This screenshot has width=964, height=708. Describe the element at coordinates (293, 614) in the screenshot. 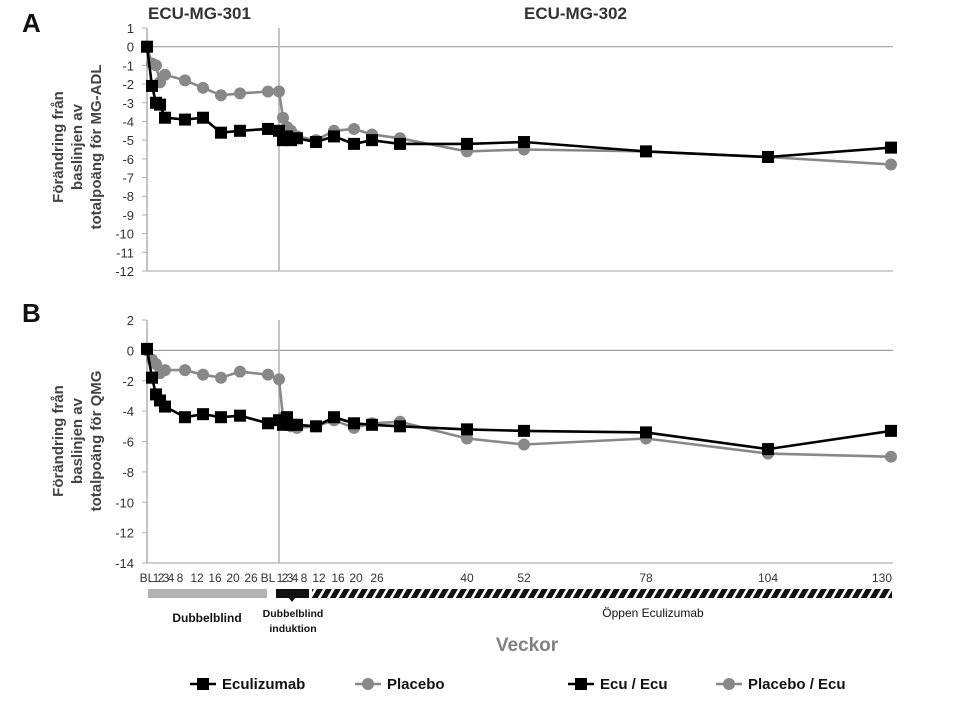

I see `phase-label-induction-line1: Dubbelblind` at that location.